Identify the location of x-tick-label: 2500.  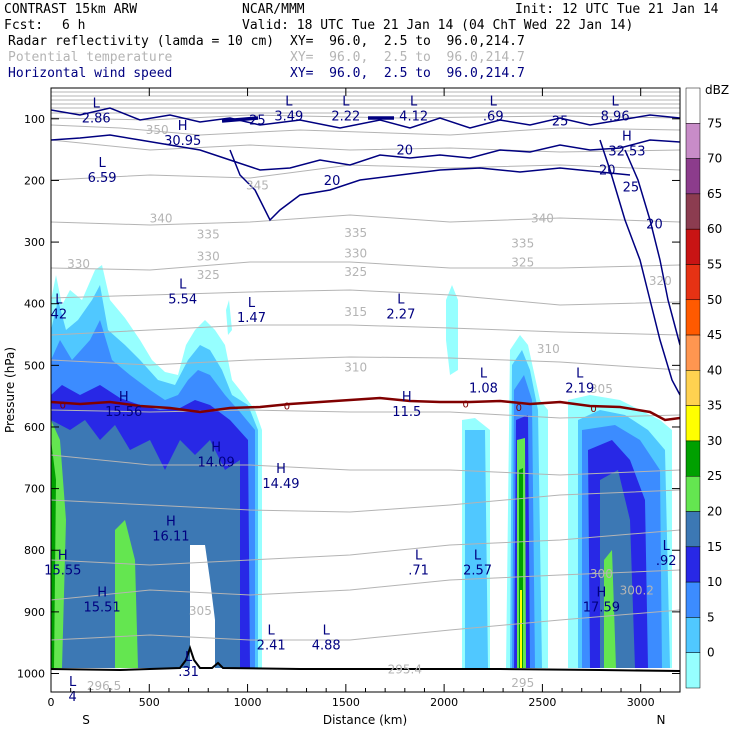
(542, 702).